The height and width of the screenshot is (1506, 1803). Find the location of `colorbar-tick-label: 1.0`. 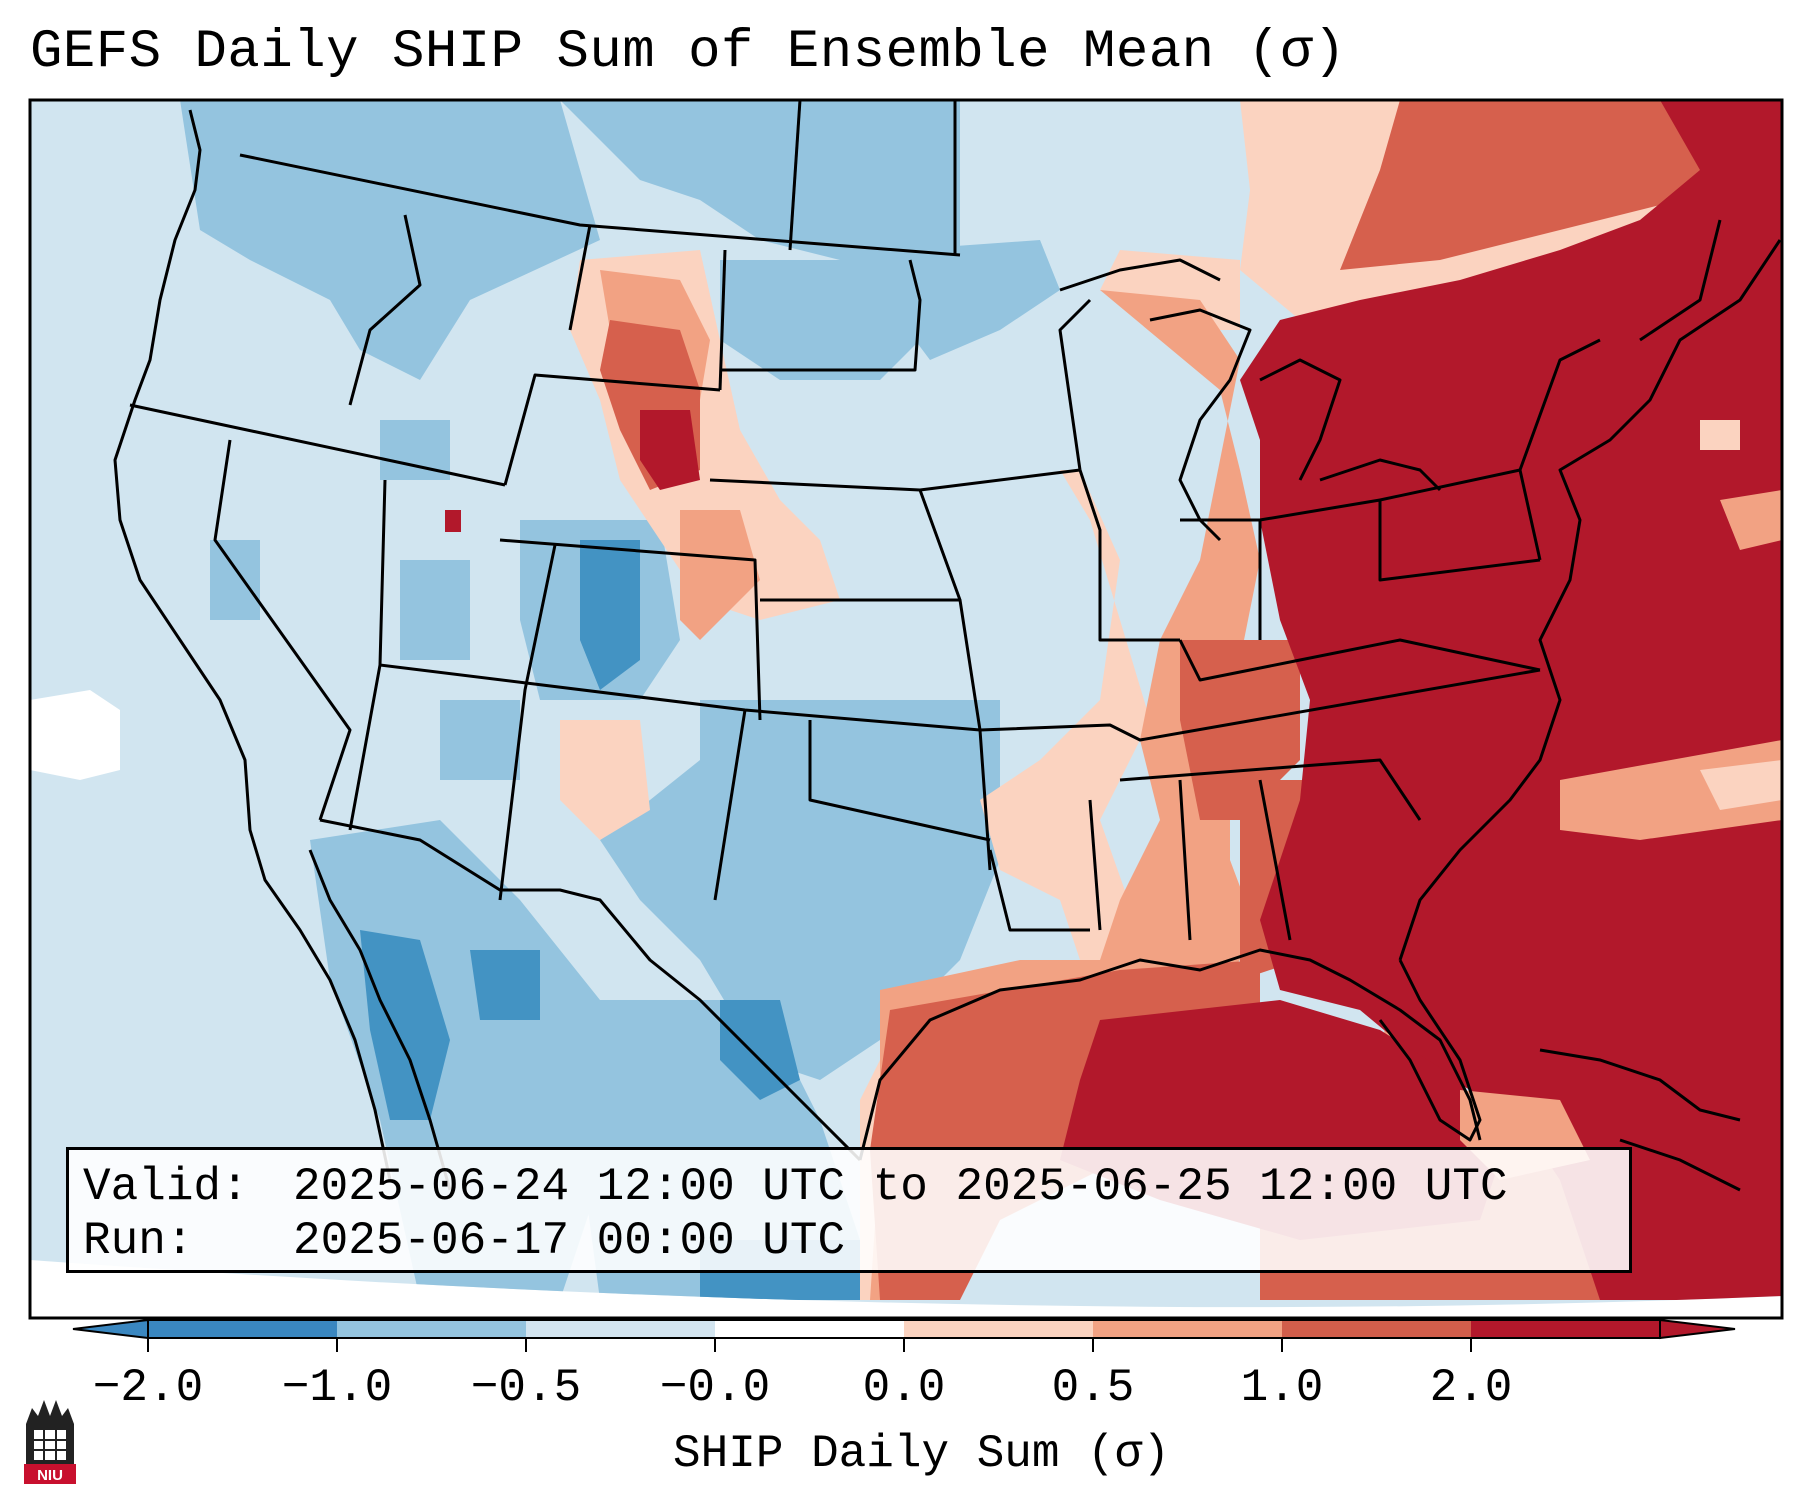

colorbar-tick-label: 1.0 is located at coordinates (1282, 1388).